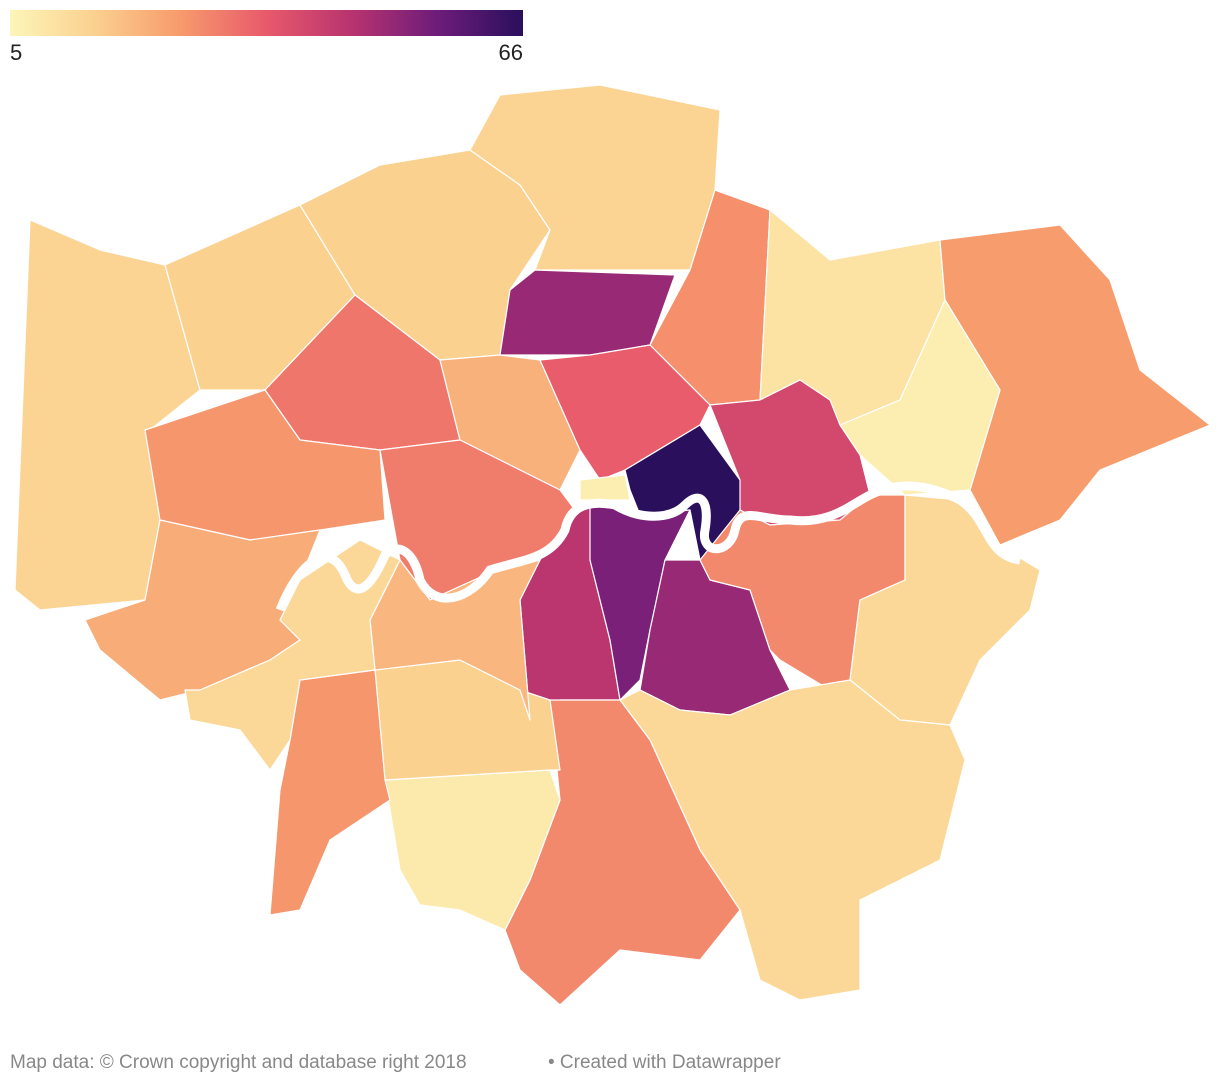  What do you see at coordinates (664, 1062) in the screenshot?
I see `footer-credit: • Created with Datawrapper` at bounding box center [664, 1062].